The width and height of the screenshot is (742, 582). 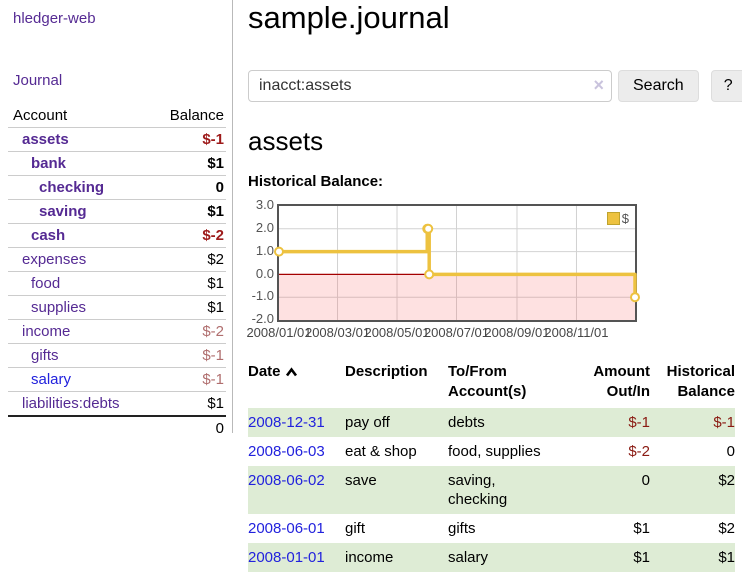 I want to click on transaction-accounts: food, supplies, so click(x=494, y=452).